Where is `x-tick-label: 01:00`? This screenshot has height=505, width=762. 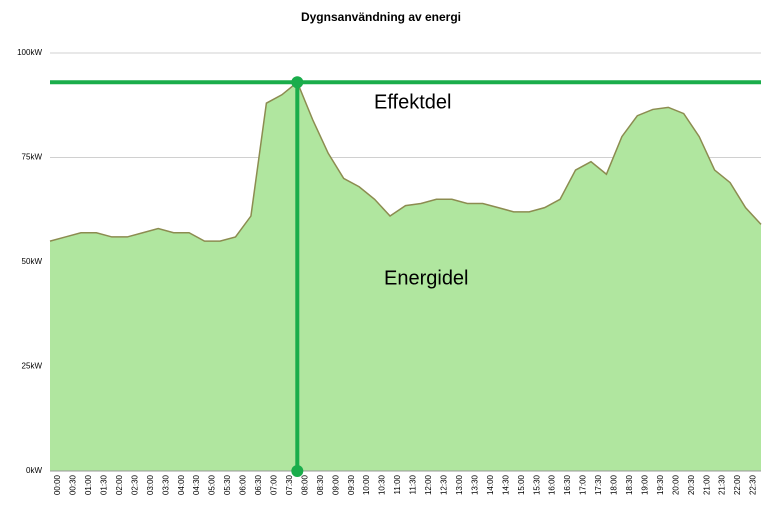
x-tick-label: 01:00 is located at coordinates (88, 484).